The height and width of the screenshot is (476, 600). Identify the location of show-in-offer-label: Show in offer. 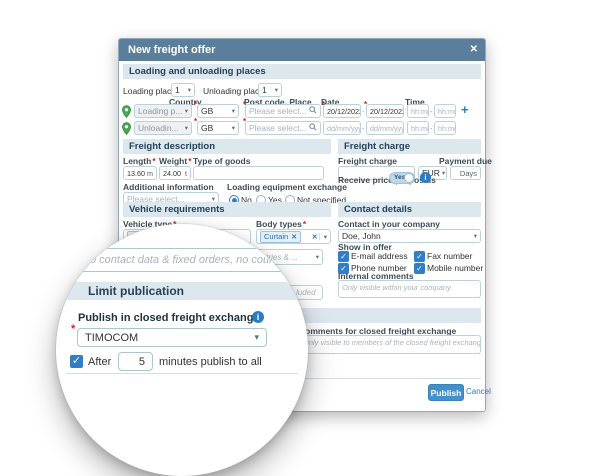
(365, 247).